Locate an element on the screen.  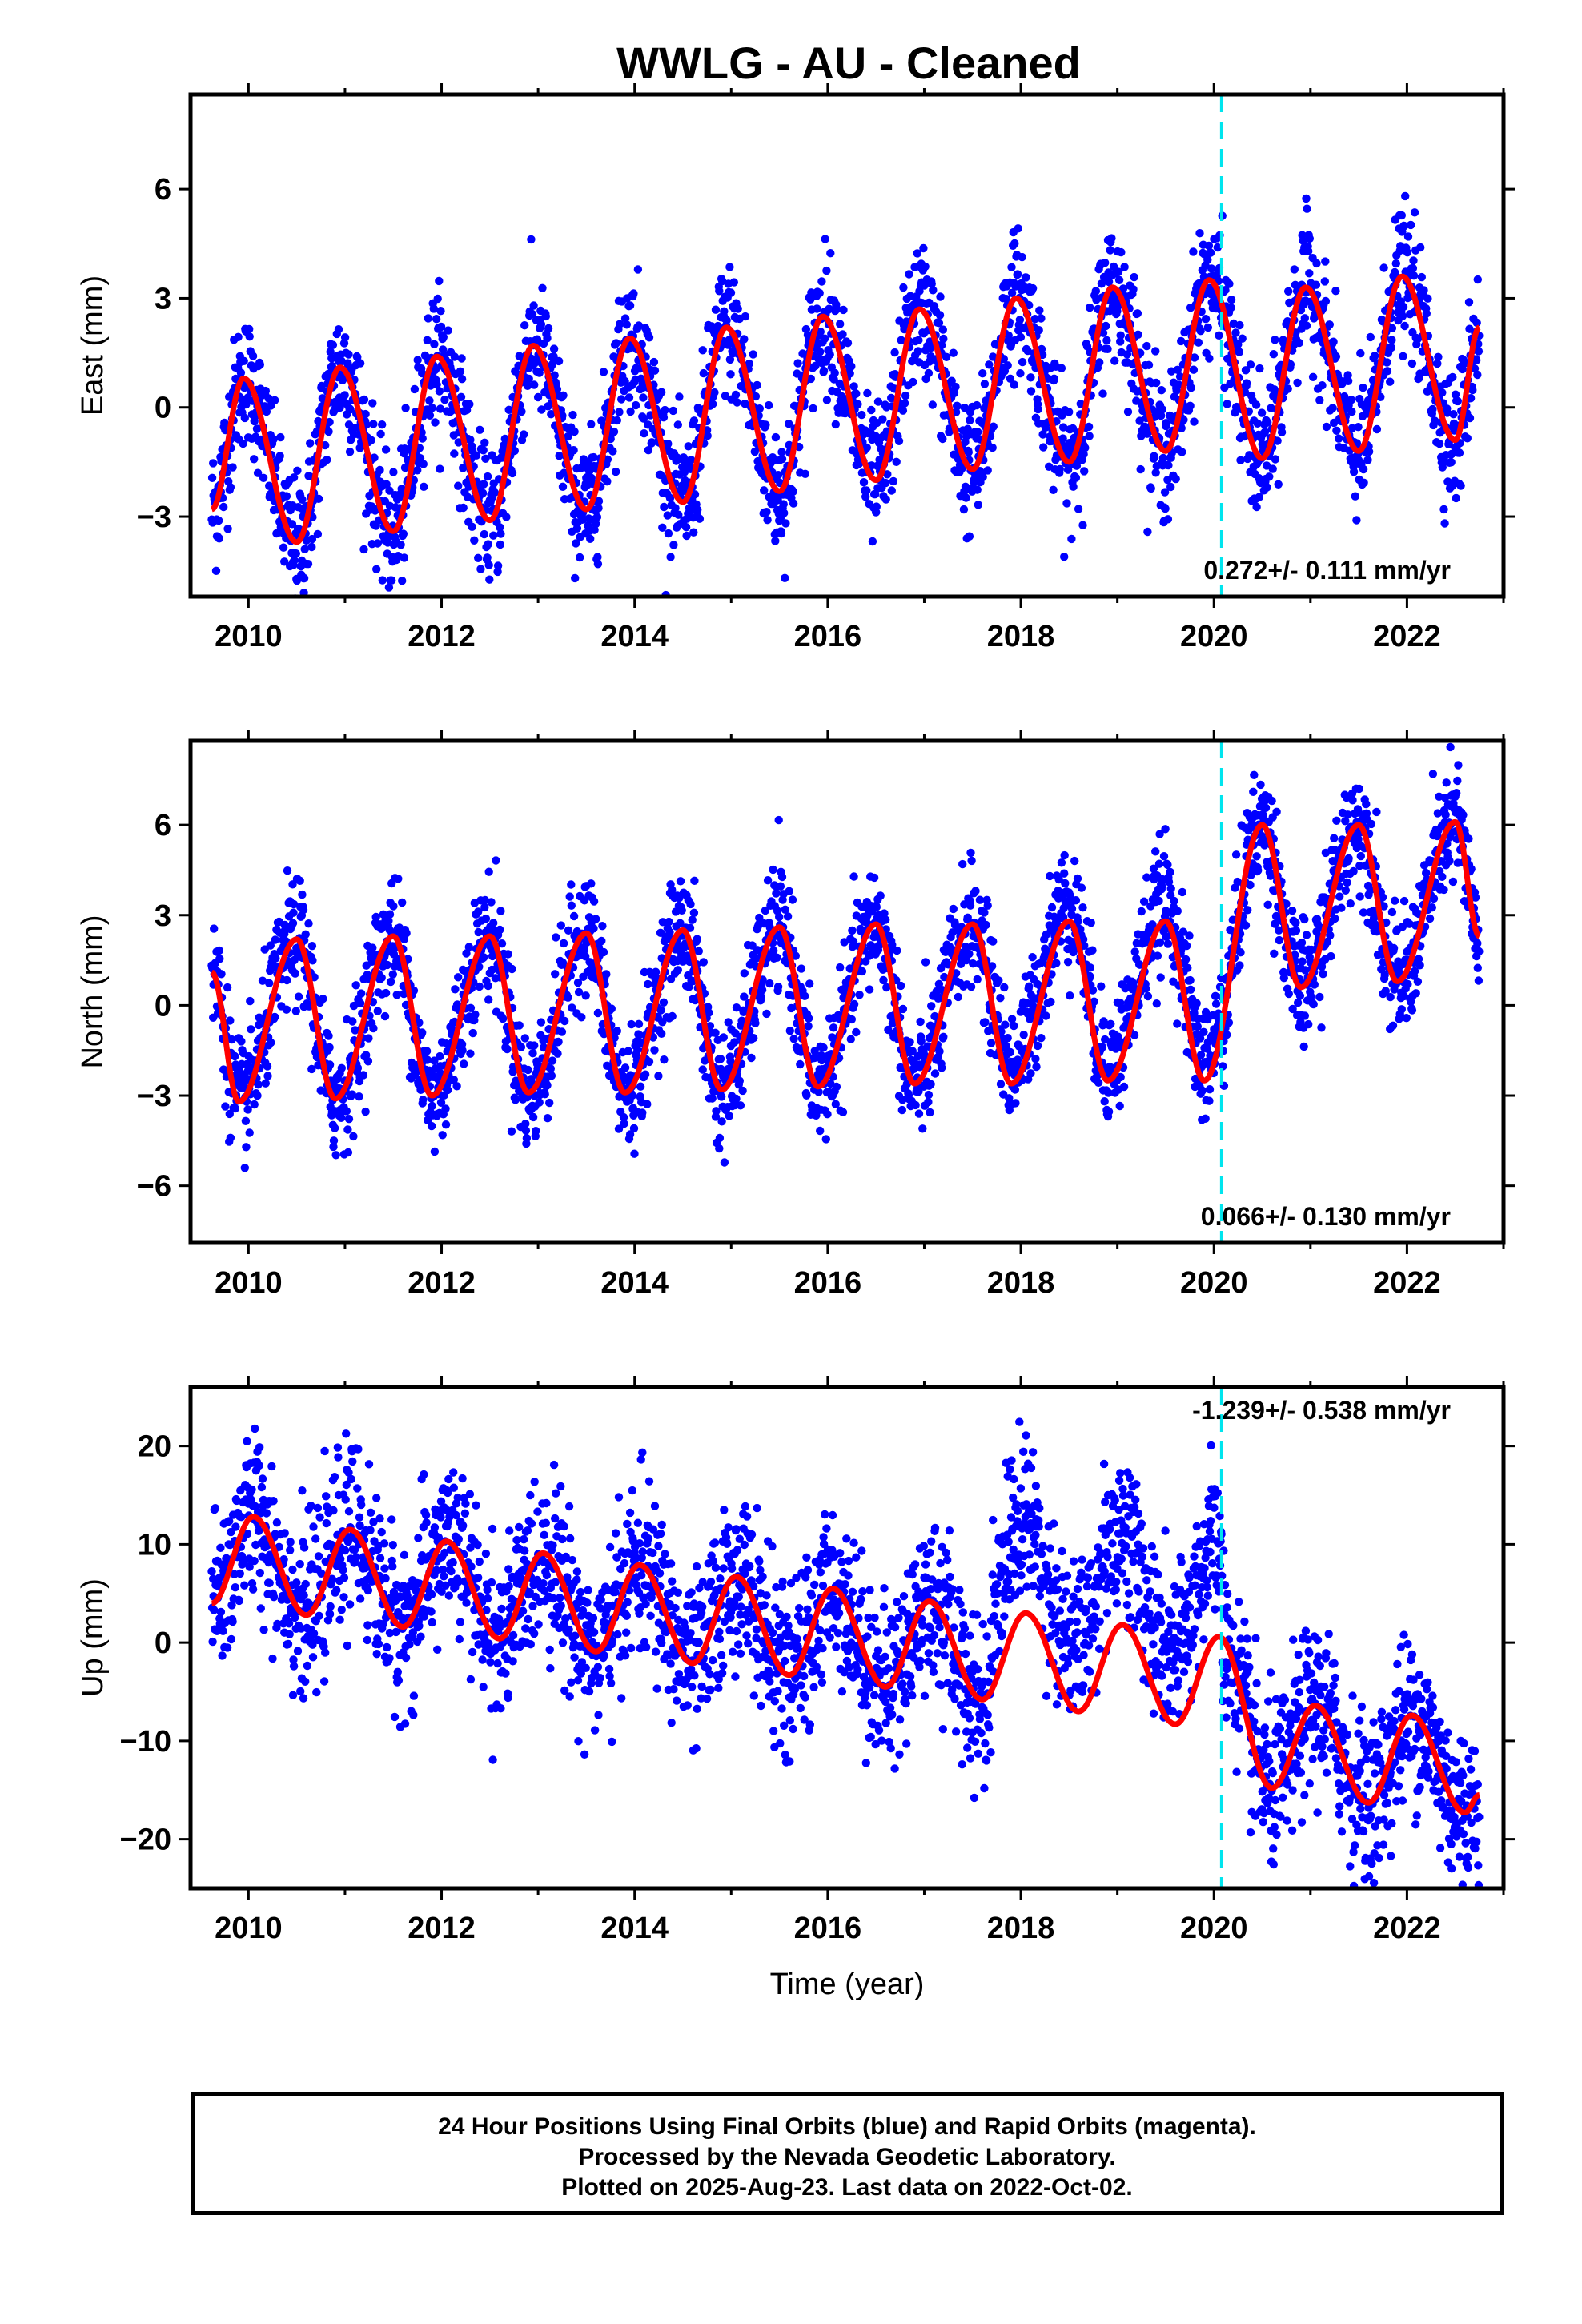
figure-title: WWLG - AU - Cleaned is located at coordinates (848, 63).